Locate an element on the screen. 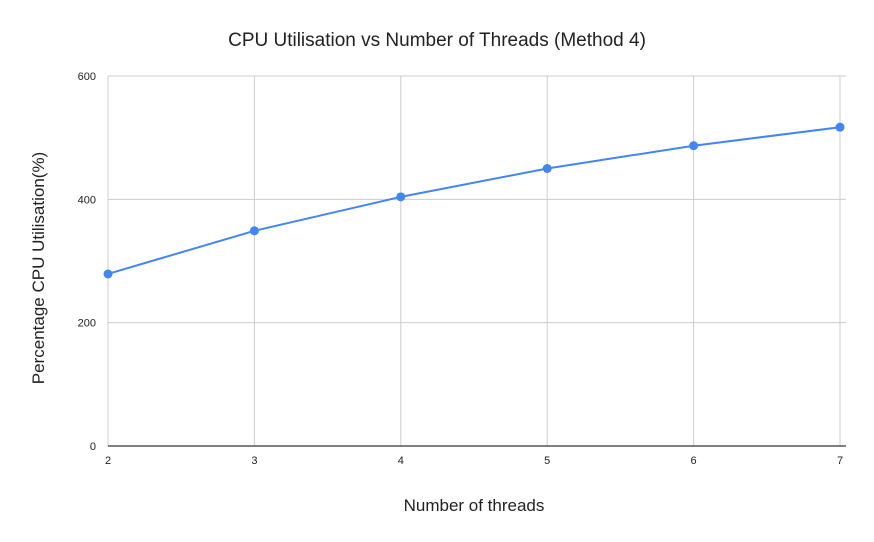  y-axis-title: Percentage CPU Utilisation(%) is located at coordinates (38, 268).